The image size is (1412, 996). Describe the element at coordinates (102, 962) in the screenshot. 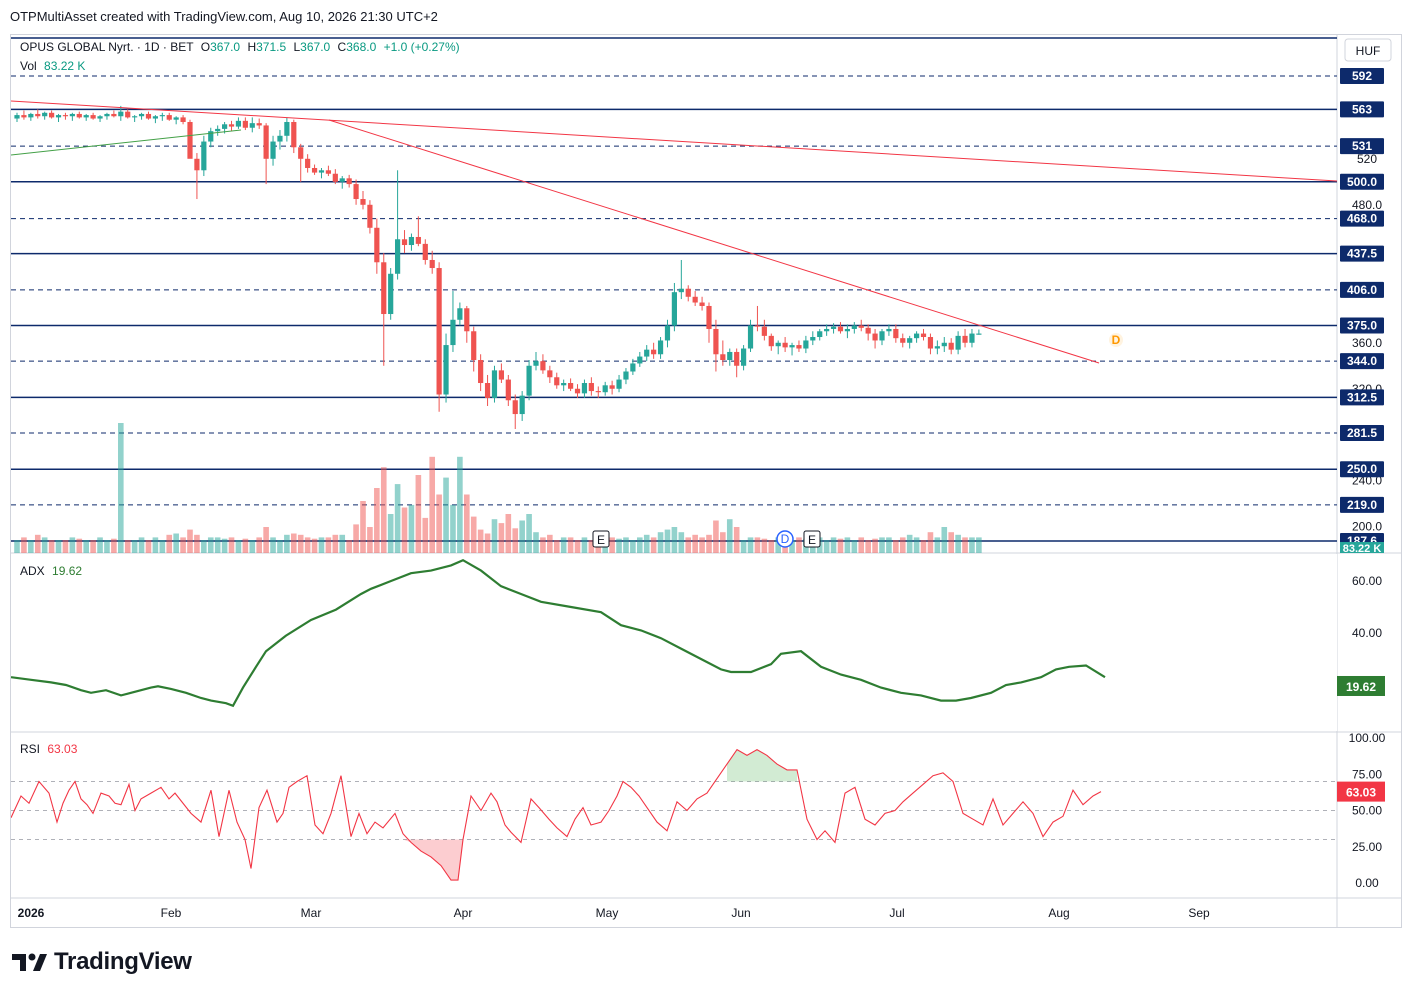

I see `tradingview-footer: TradingView` at that location.